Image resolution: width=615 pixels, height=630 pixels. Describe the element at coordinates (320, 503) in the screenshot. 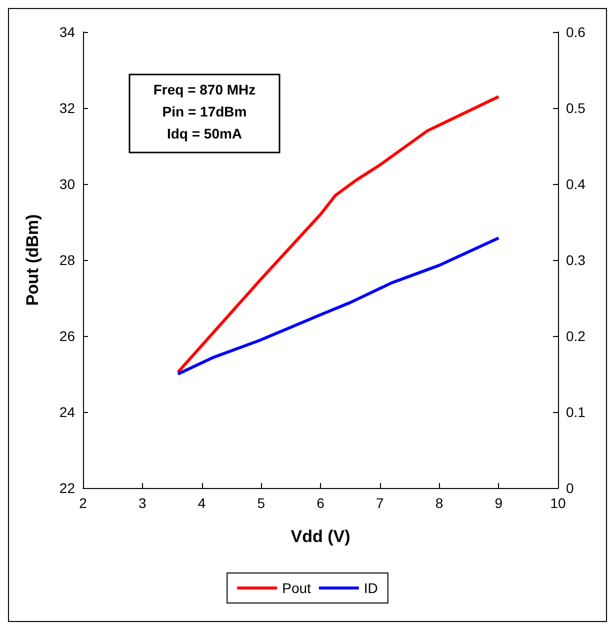

I see `x-tick-label: 6` at that location.